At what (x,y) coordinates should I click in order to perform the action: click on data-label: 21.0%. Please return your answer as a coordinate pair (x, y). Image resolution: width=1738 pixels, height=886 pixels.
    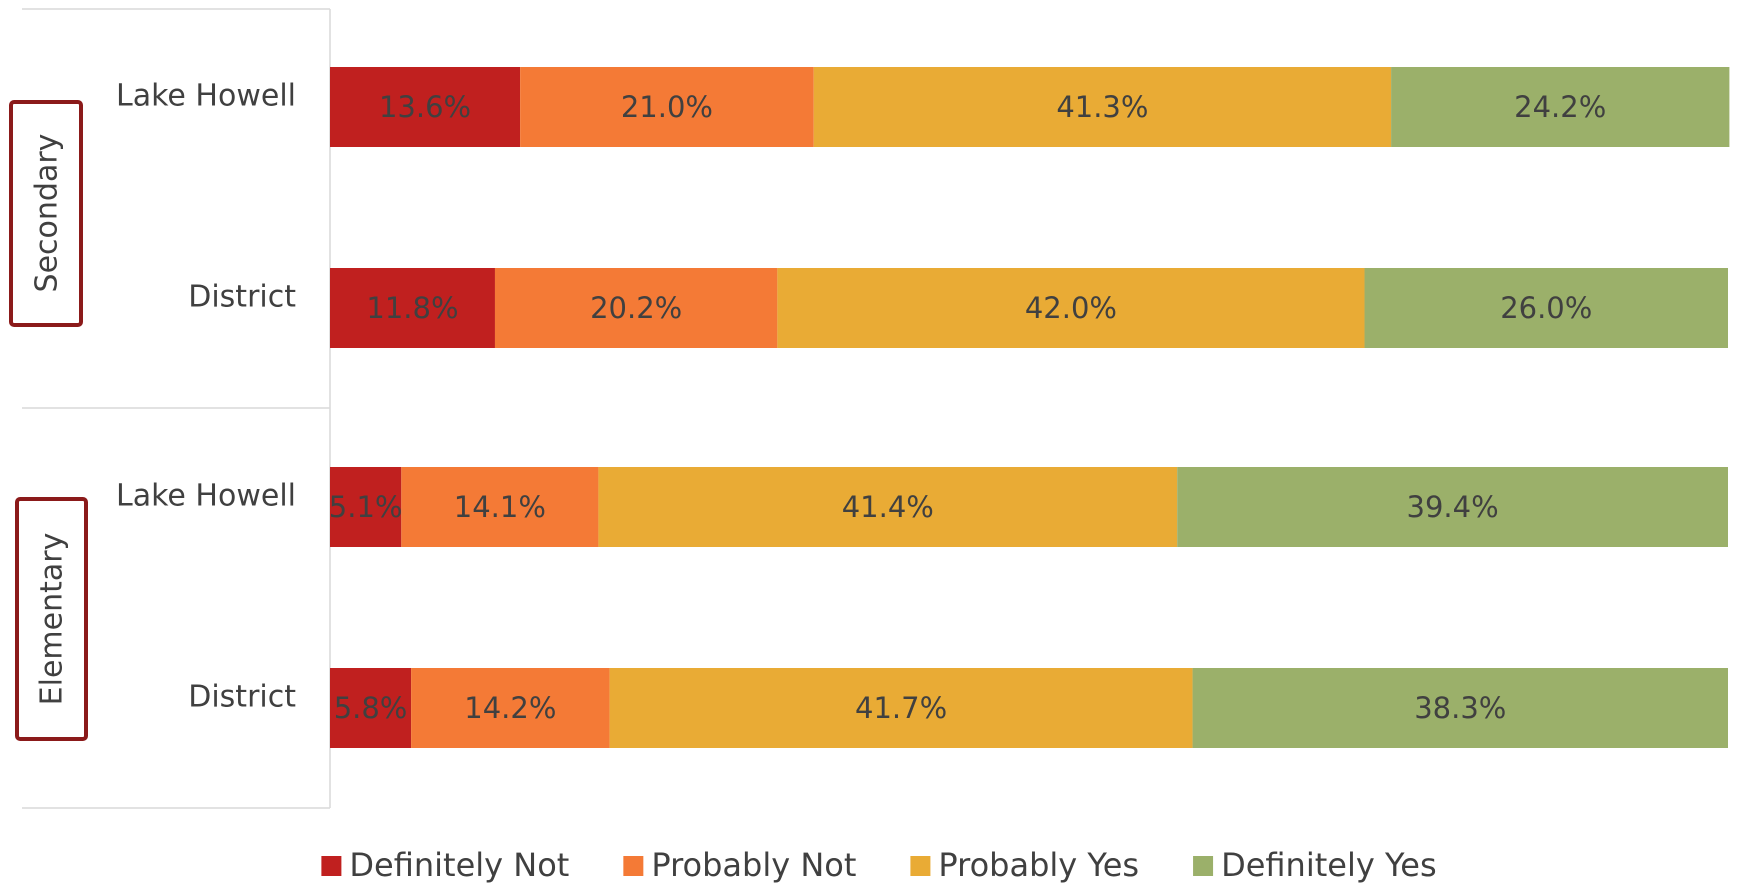
    Looking at the image, I should click on (667, 107).